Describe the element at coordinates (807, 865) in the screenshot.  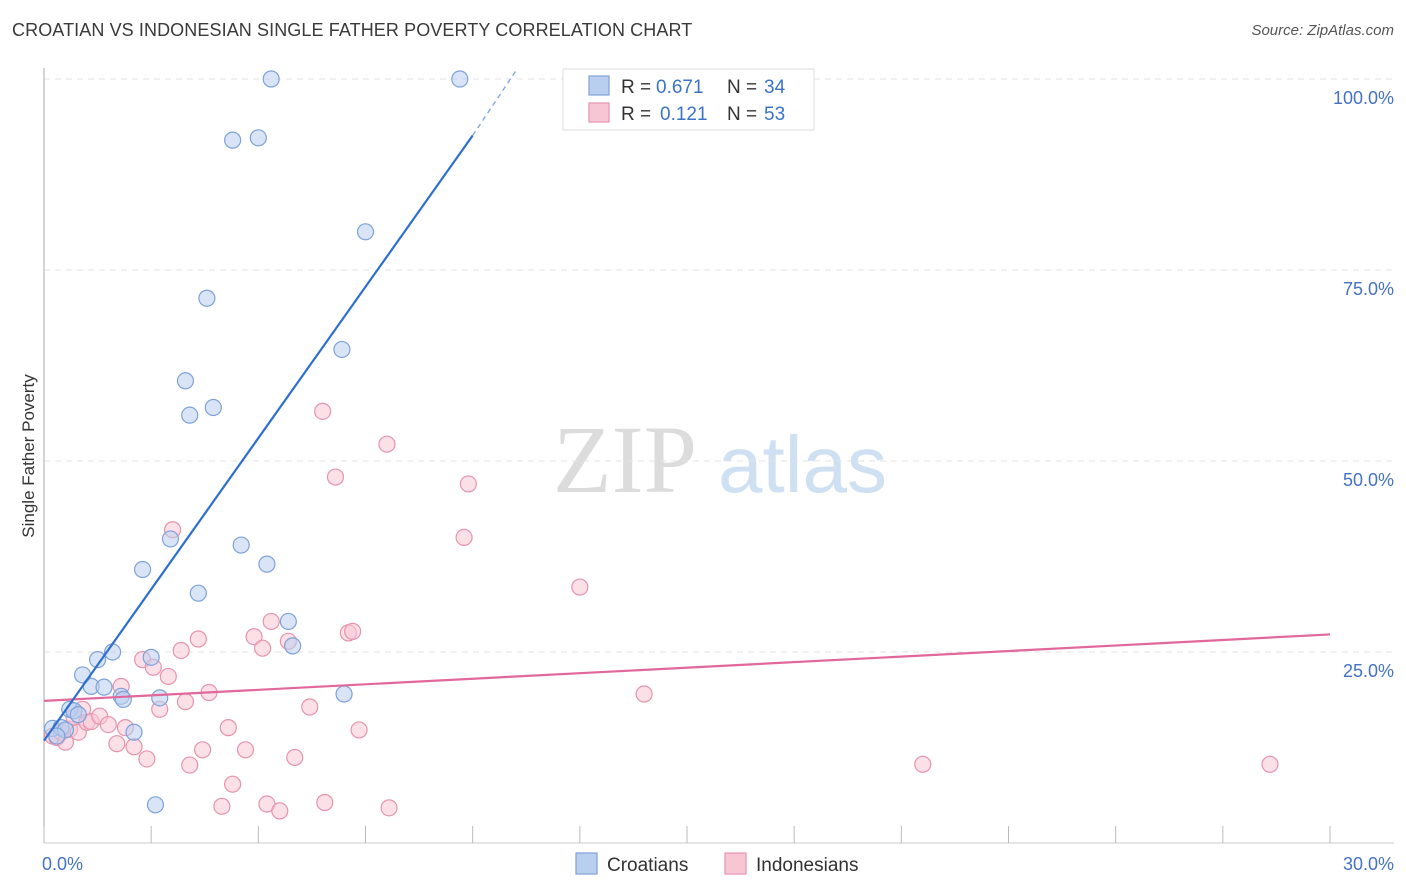
I see `bottom-legend-label-indonesians: Indonesians` at that location.